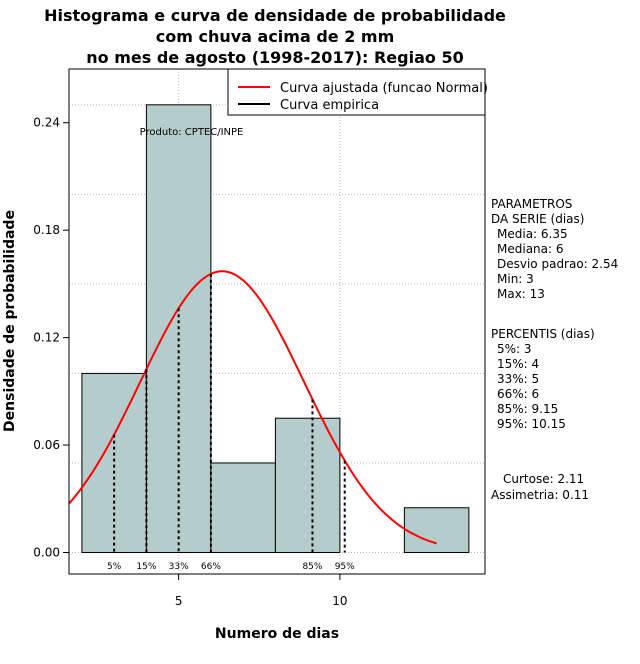 The width and height of the screenshot is (640, 664). What do you see at coordinates (543, 334) in the screenshot?
I see `percentis-title: PERCENTIS (dias)` at bounding box center [543, 334].